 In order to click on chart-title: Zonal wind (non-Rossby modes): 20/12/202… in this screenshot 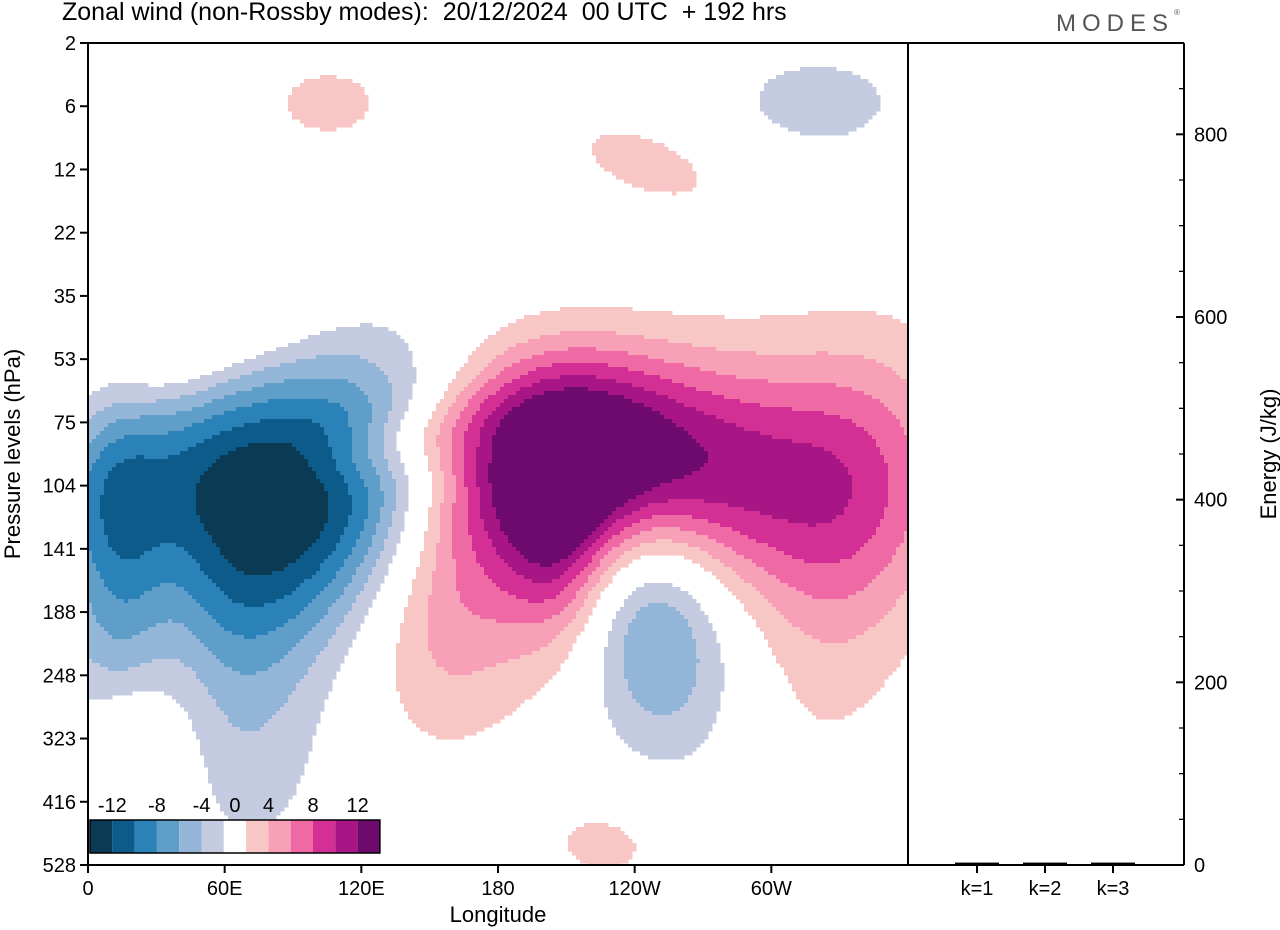, I will do `click(424, 13)`.